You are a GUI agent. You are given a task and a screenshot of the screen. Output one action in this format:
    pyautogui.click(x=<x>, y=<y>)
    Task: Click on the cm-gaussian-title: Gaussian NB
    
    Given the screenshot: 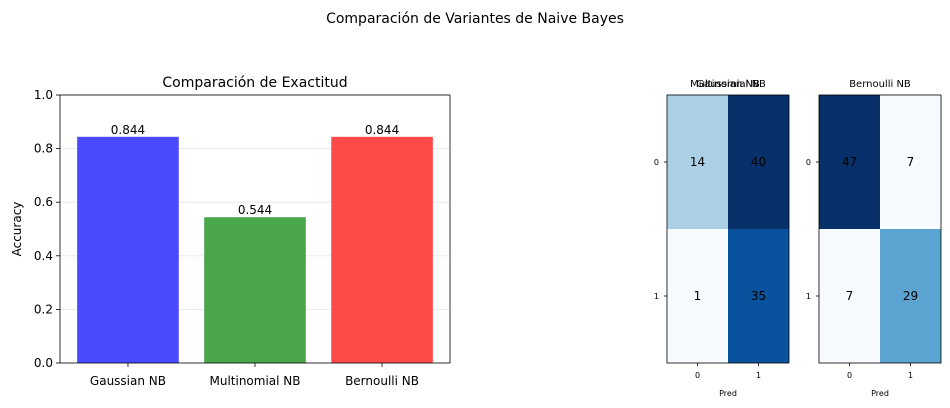 What is the action you would take?
    pyautogui.click(x=728, y=84)
    